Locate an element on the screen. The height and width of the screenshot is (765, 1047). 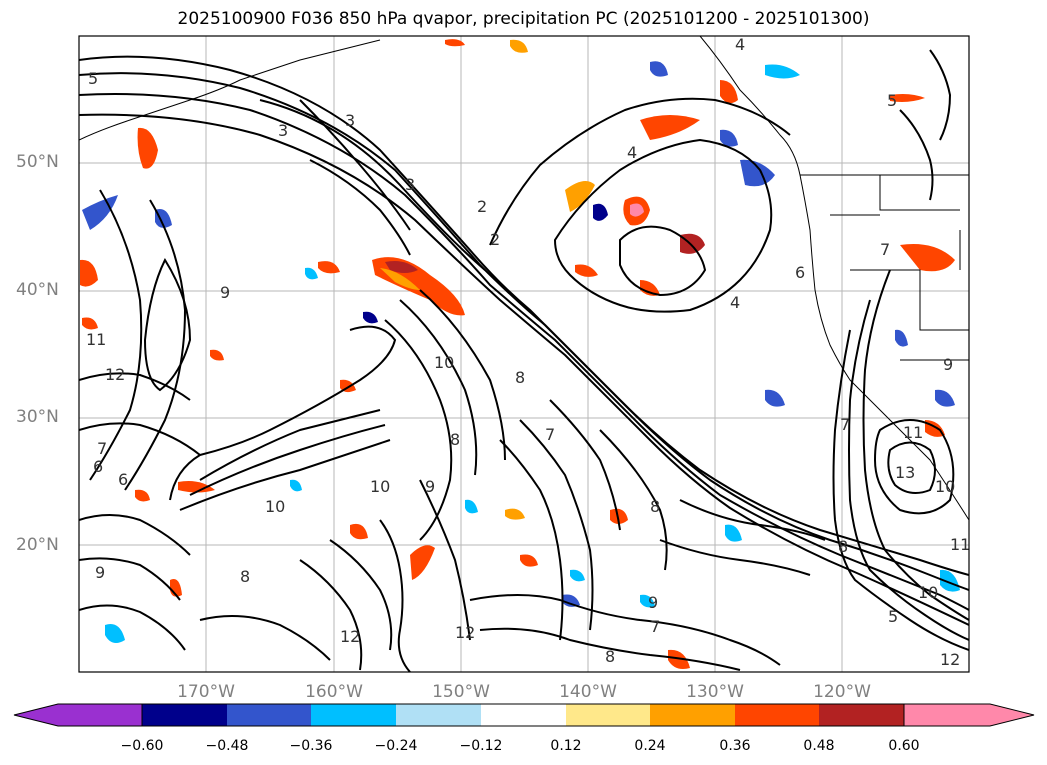
lat-label-20n: 20°N is located at coordinates (37, 545).